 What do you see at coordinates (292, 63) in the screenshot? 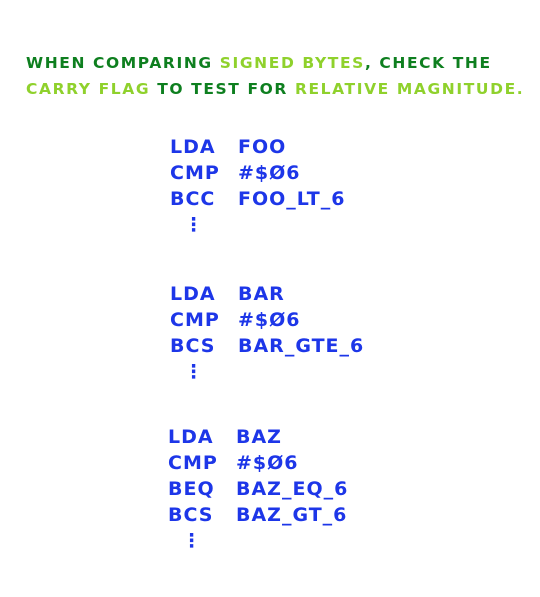
I see `headline-segment: signed bytes` at bounding box center [292, 63].